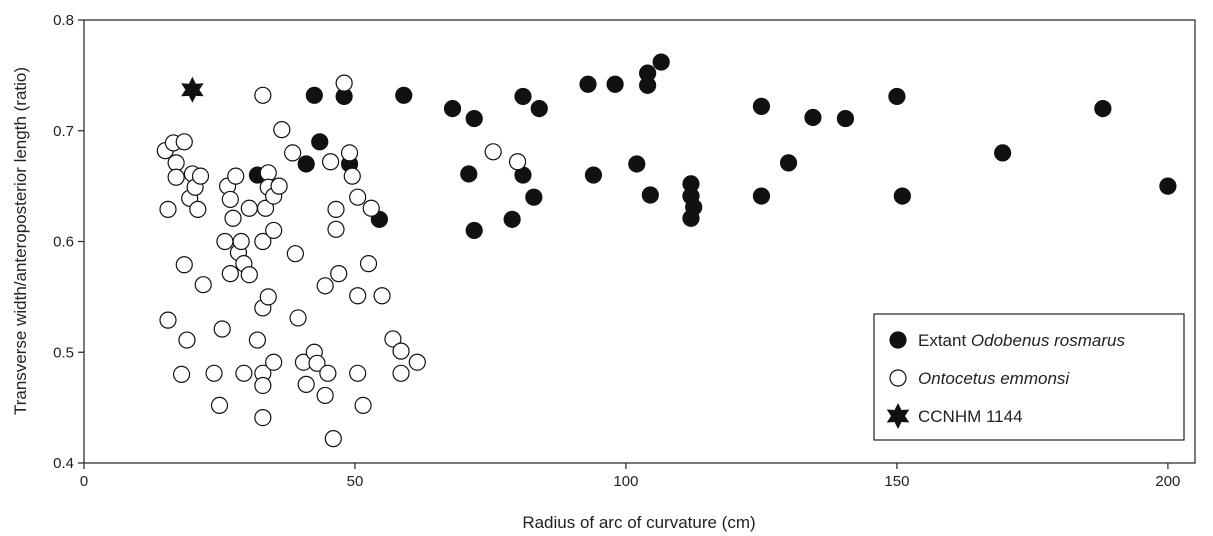 This screenshot has width=1213, height=536. Describe the element at coordinates (898, 378) in the screenshot. I see `legend-marker` at that location.